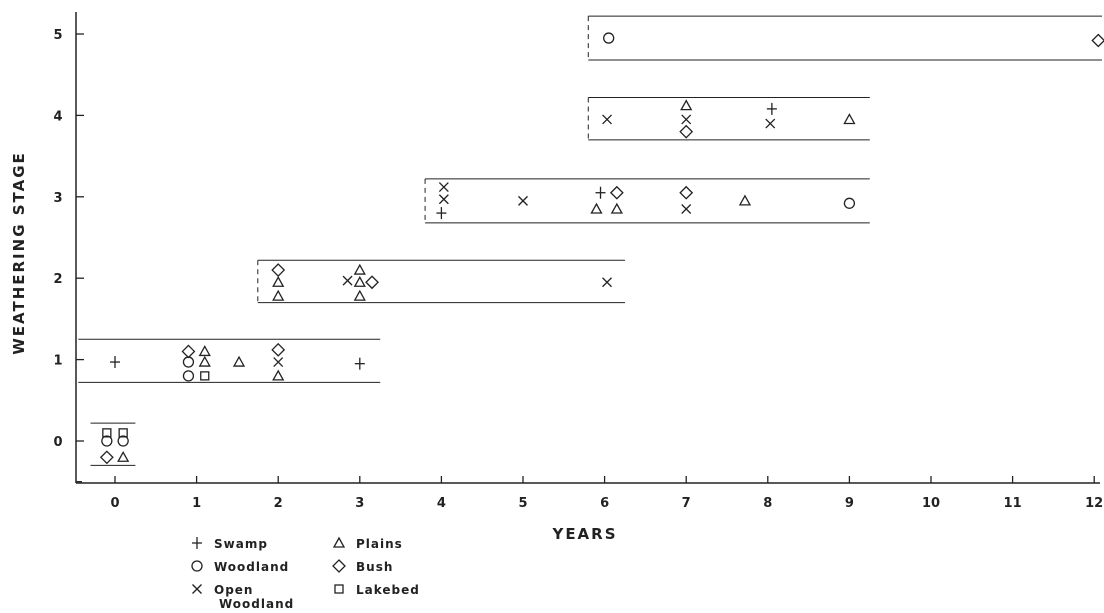 The height and width of the screenshot is (613, 1104). What do you see at coordinates (374, 567) in the screenshot?
I see `legend-label: Bush` at bounding box center [374, 567].